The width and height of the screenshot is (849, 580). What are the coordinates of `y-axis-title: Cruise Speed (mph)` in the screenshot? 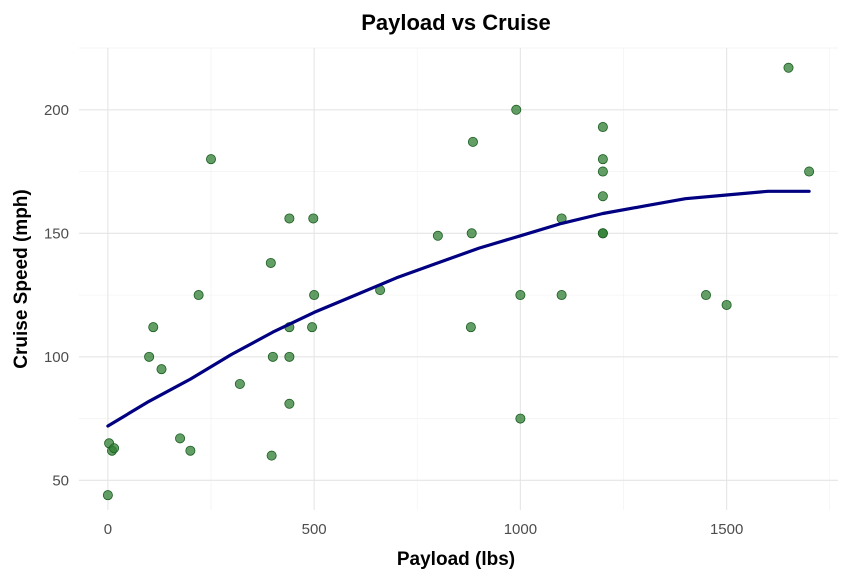 It's located at (21, 278).